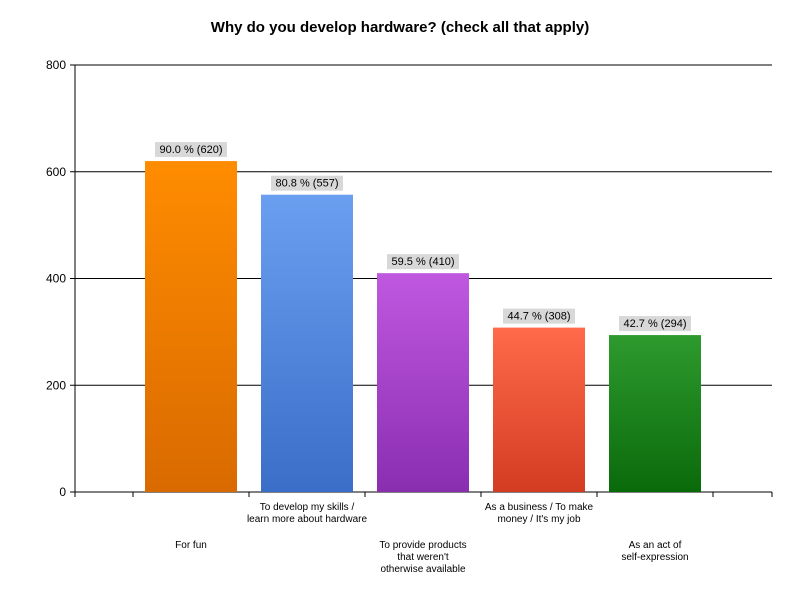 The height and width of the screenshot is (600, 800). What do you see at coordinates (56, 65) in the screenshot?
I see `y-tick-label: 800` at bounding box center [56, 65].